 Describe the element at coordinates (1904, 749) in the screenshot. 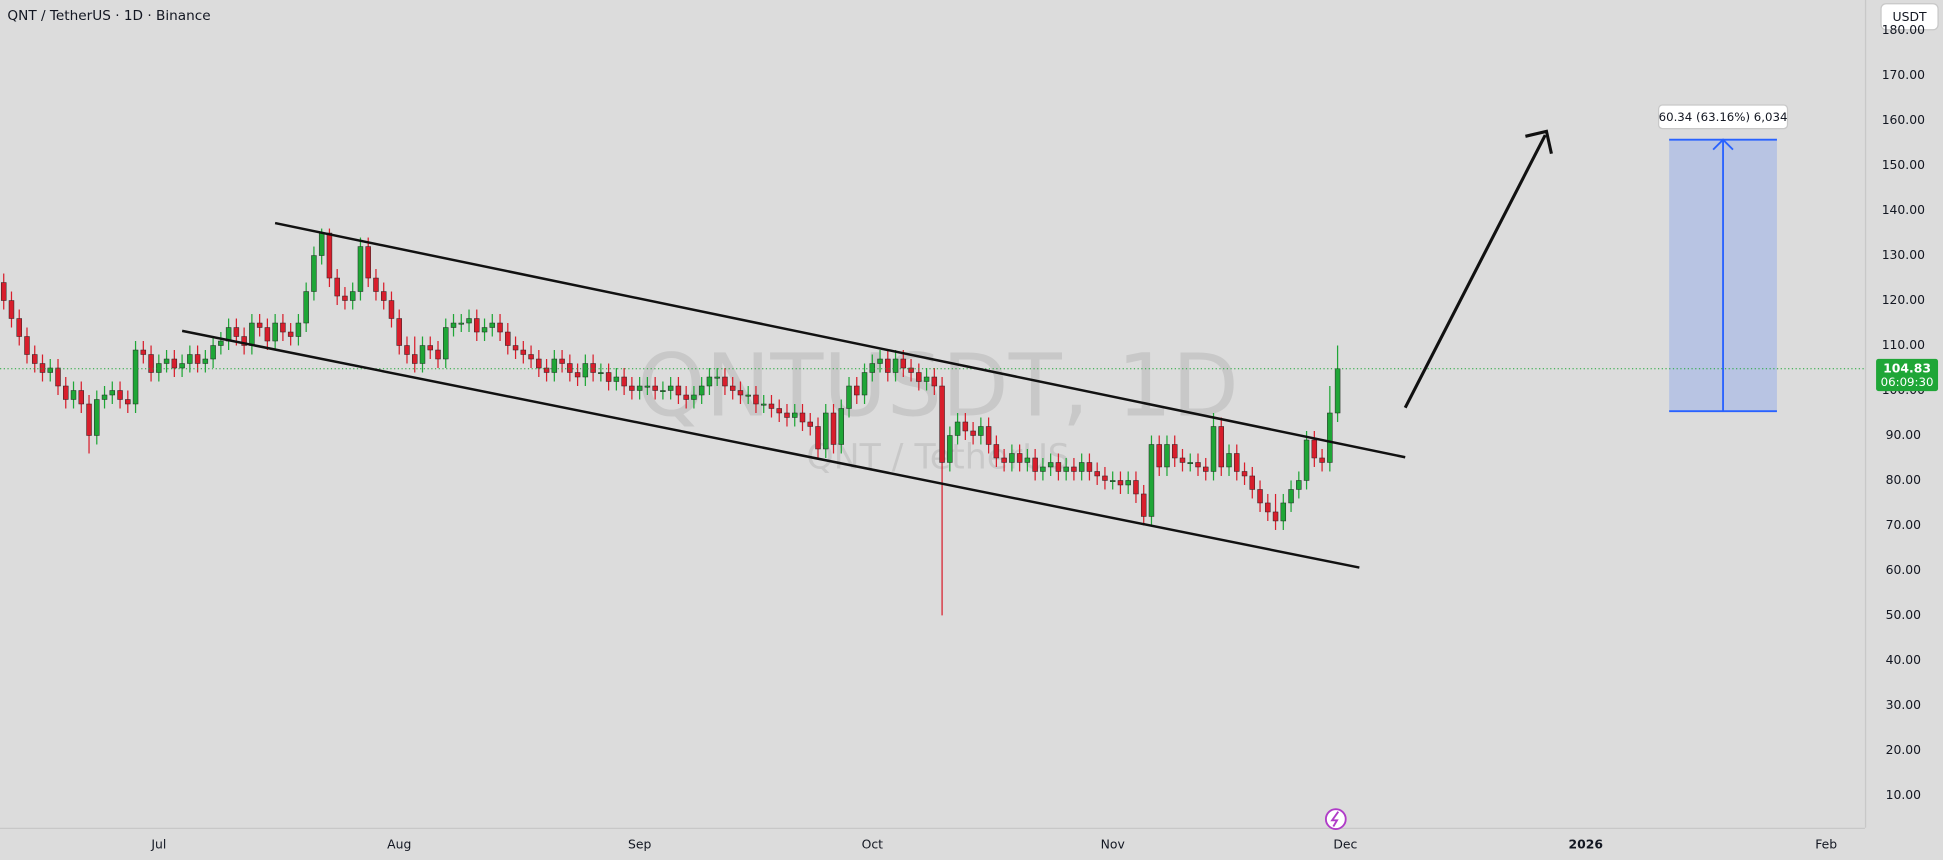

I see `y-tick-label: 20.00` at that location.